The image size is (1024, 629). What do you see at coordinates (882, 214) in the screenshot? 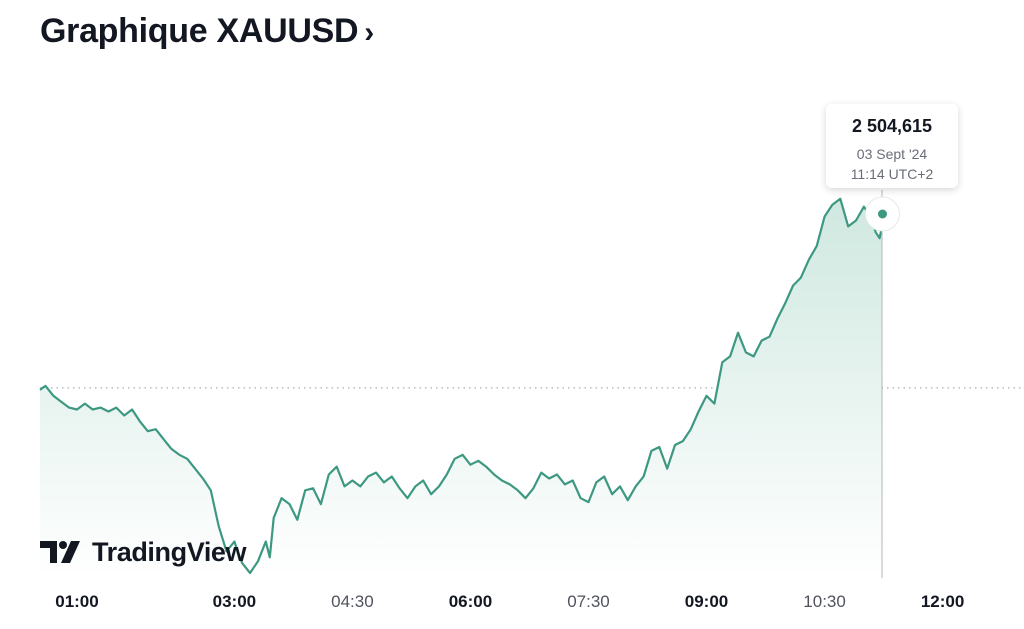
I see `current-point-marker` at bounding box center [882, 214].